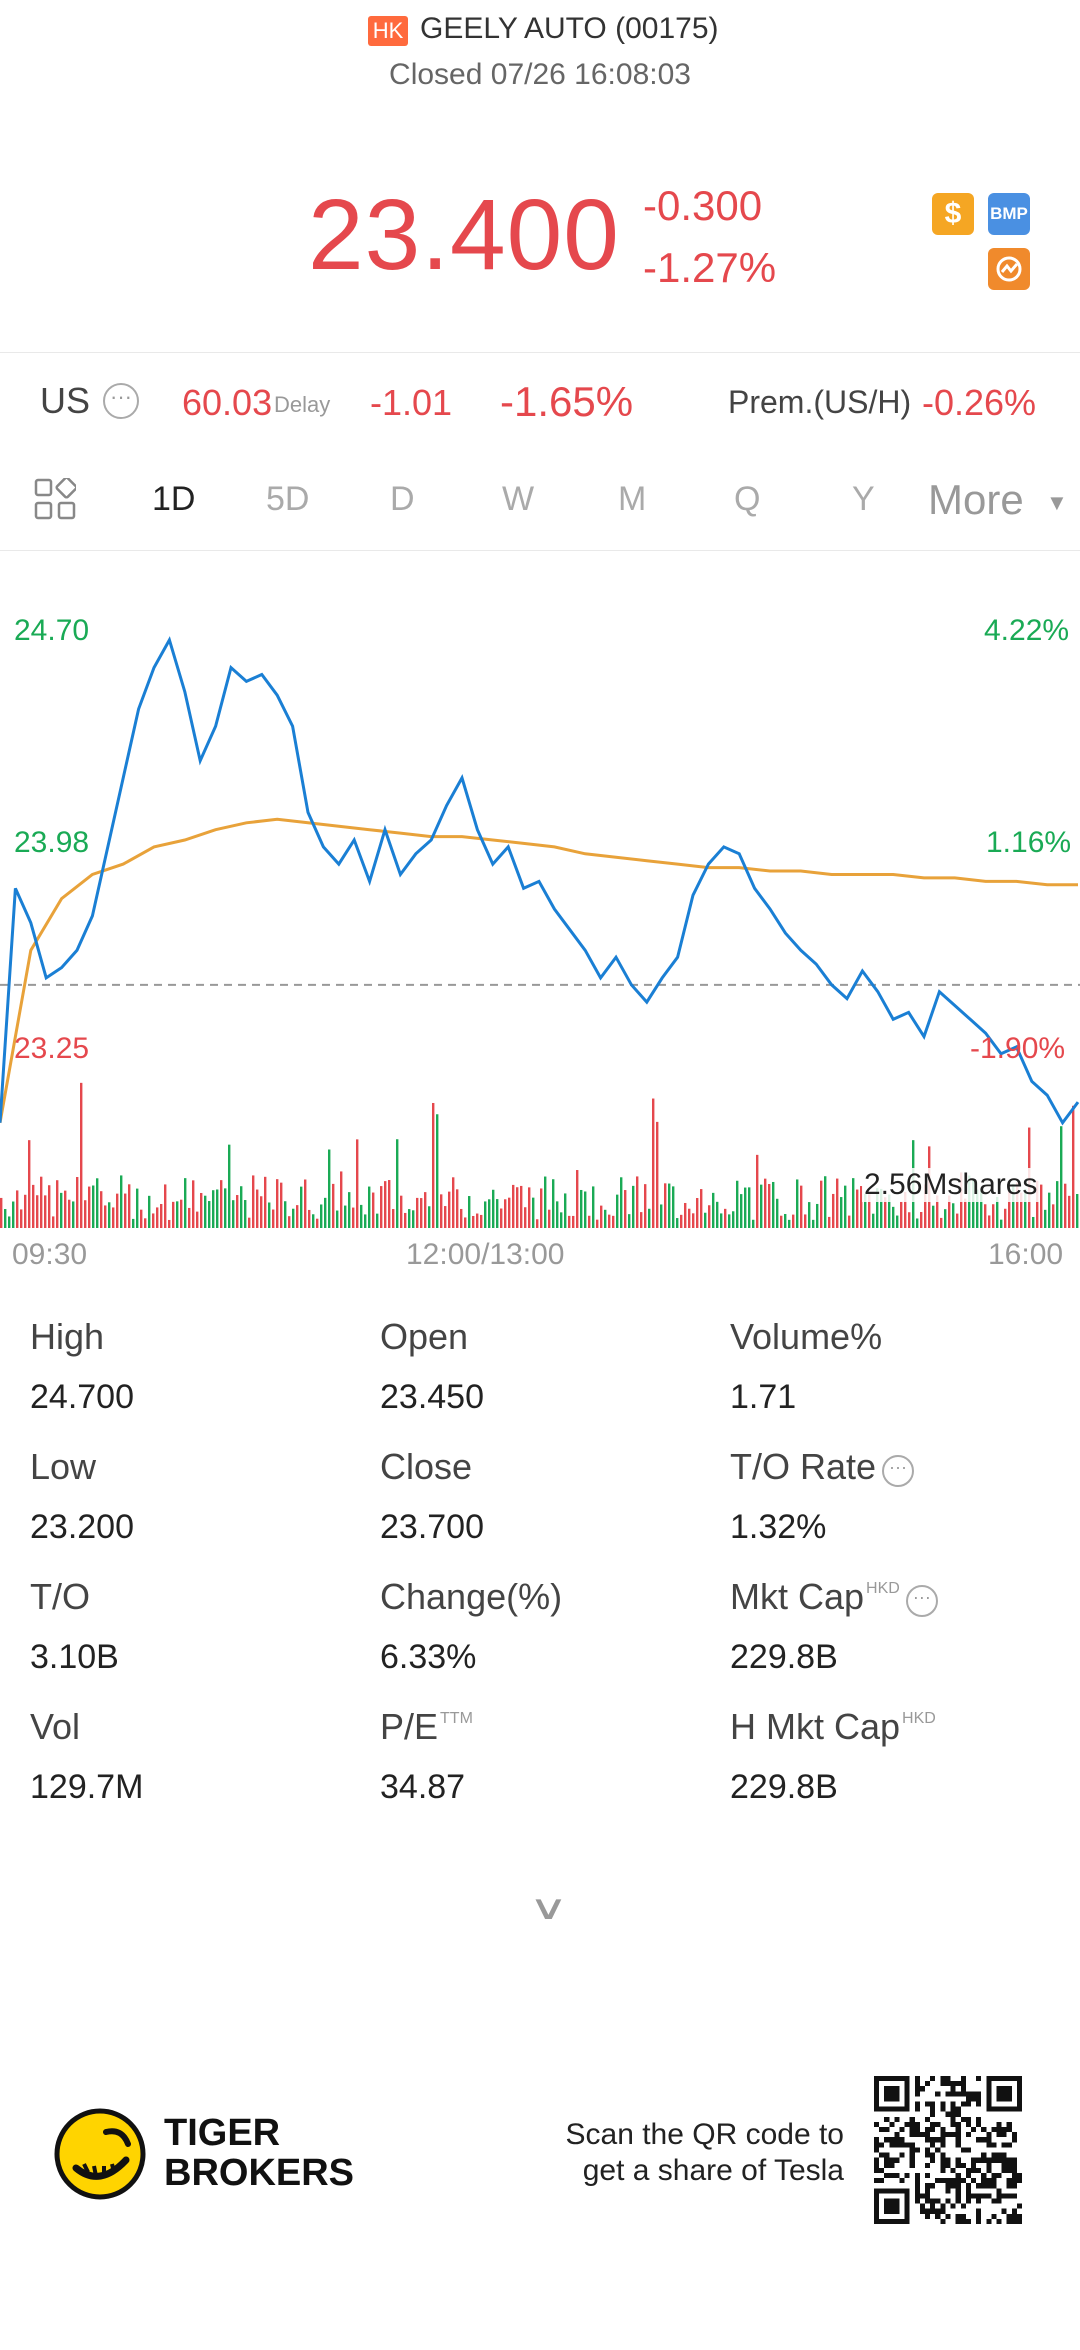  Describe the element at coordinates (921, 1601) in the screenshot. I see `mkt-cap-info-icon: ···` at that location.